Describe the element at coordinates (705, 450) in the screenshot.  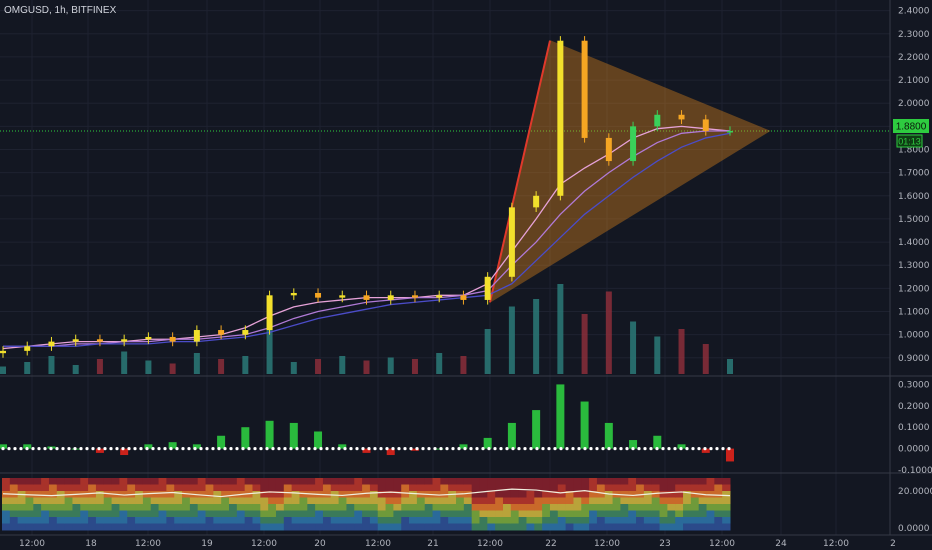
I see `histogram-bar` at that location.